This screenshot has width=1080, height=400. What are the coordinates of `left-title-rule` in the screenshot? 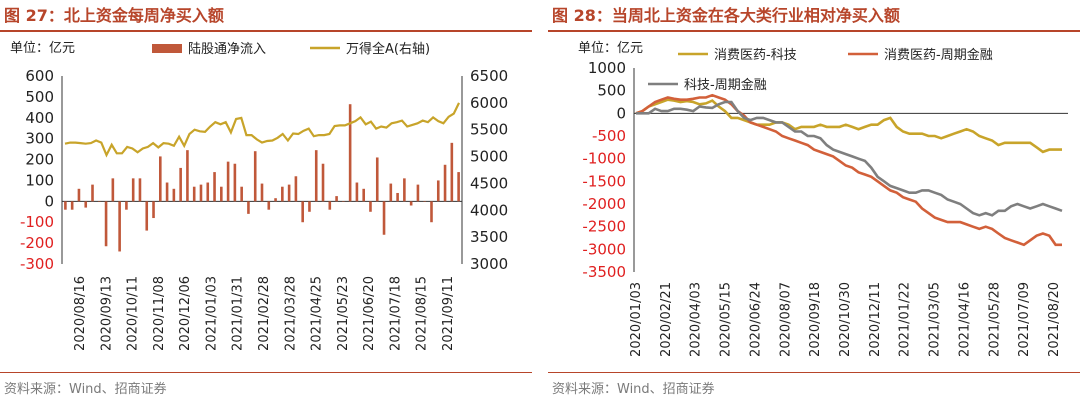 It's located at (266, 31).